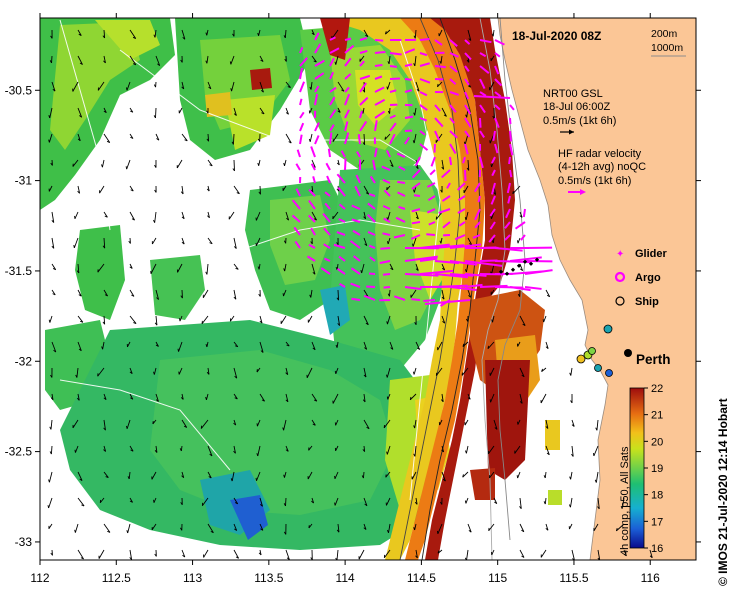 The image size is (739, 597). Describe the element at coordinates (421, 578) in the screenshot. I see `x-tick-label: 114.5` at that location.